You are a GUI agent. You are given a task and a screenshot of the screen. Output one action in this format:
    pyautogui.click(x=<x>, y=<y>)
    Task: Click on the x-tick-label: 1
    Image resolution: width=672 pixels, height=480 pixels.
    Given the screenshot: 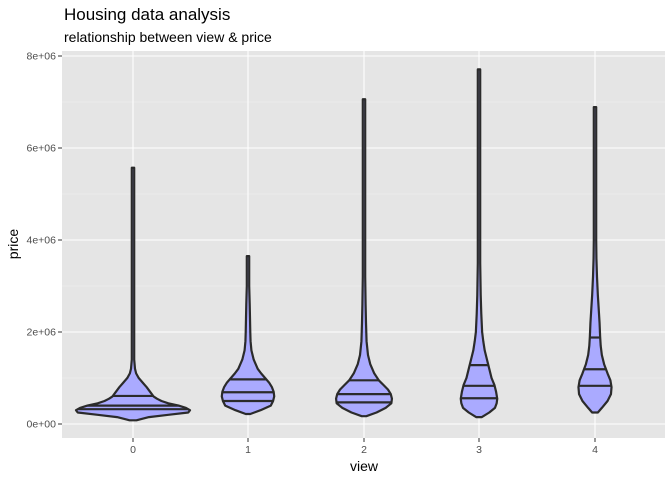 What is the action you would take?
    pyautogui.click(x=248, y=450)
    